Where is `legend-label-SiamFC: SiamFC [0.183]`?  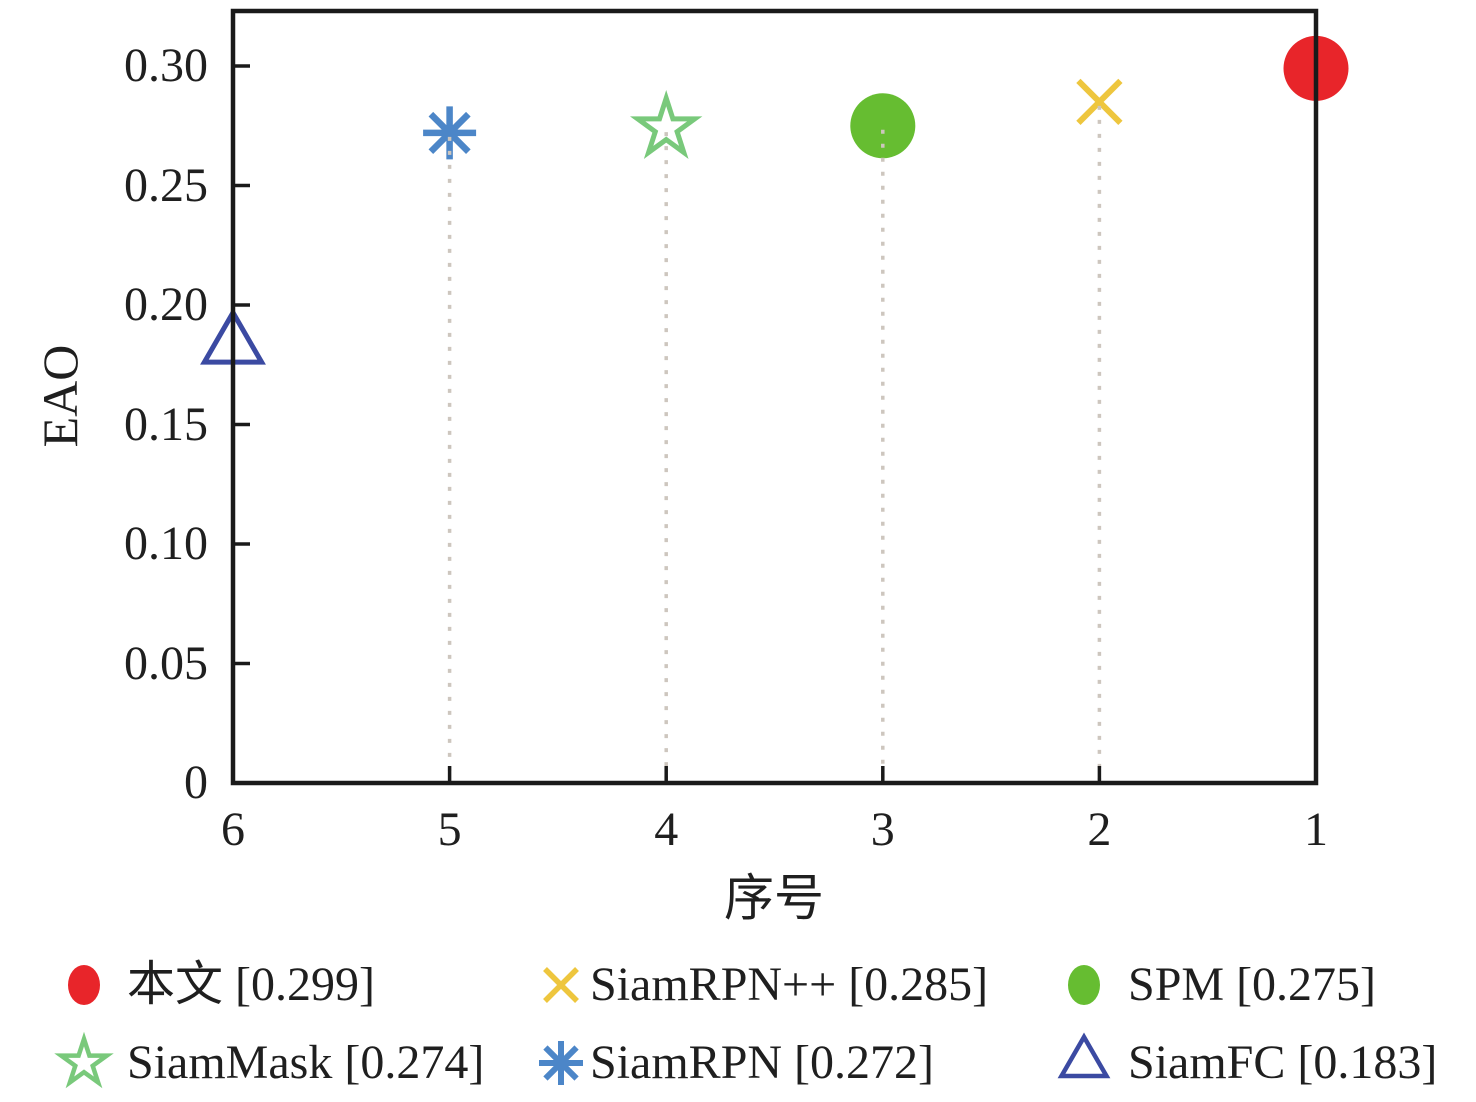 legend-label-SiamFC: SiamFC [0.183] is located at coordinates (1283, 1062).